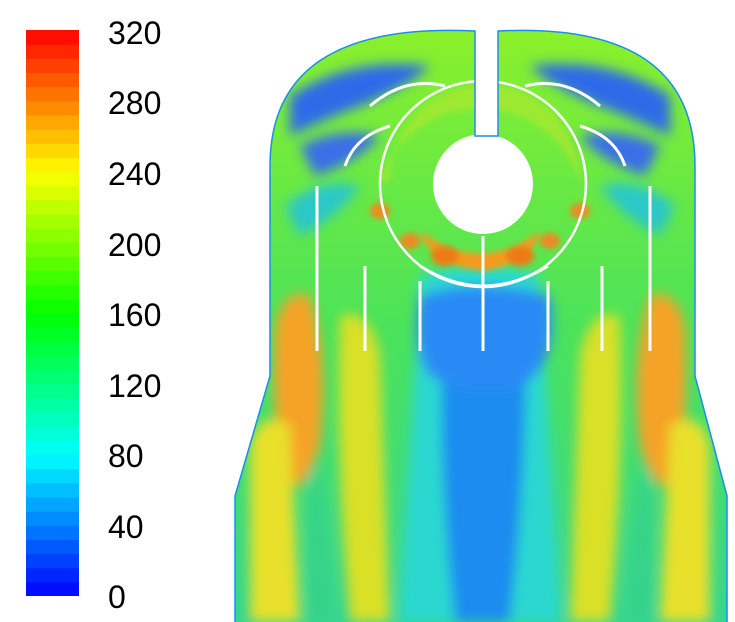 The height and width of the screenshot is (622, 735). I want to click on right-cyan-arc, so click(637, 209).